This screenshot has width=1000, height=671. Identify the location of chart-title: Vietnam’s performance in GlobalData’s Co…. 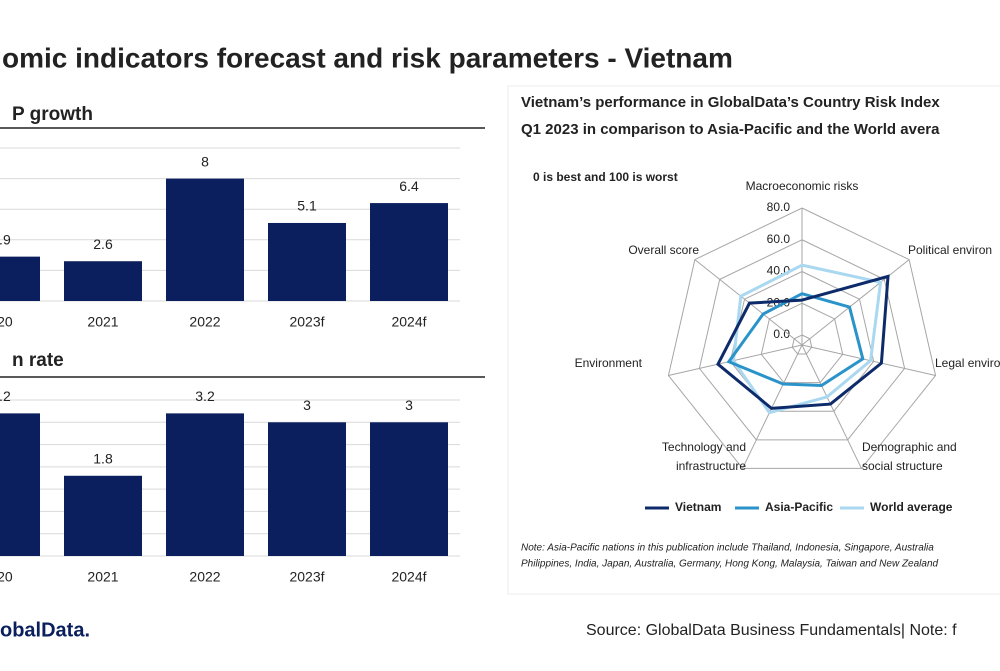
(730, 102).